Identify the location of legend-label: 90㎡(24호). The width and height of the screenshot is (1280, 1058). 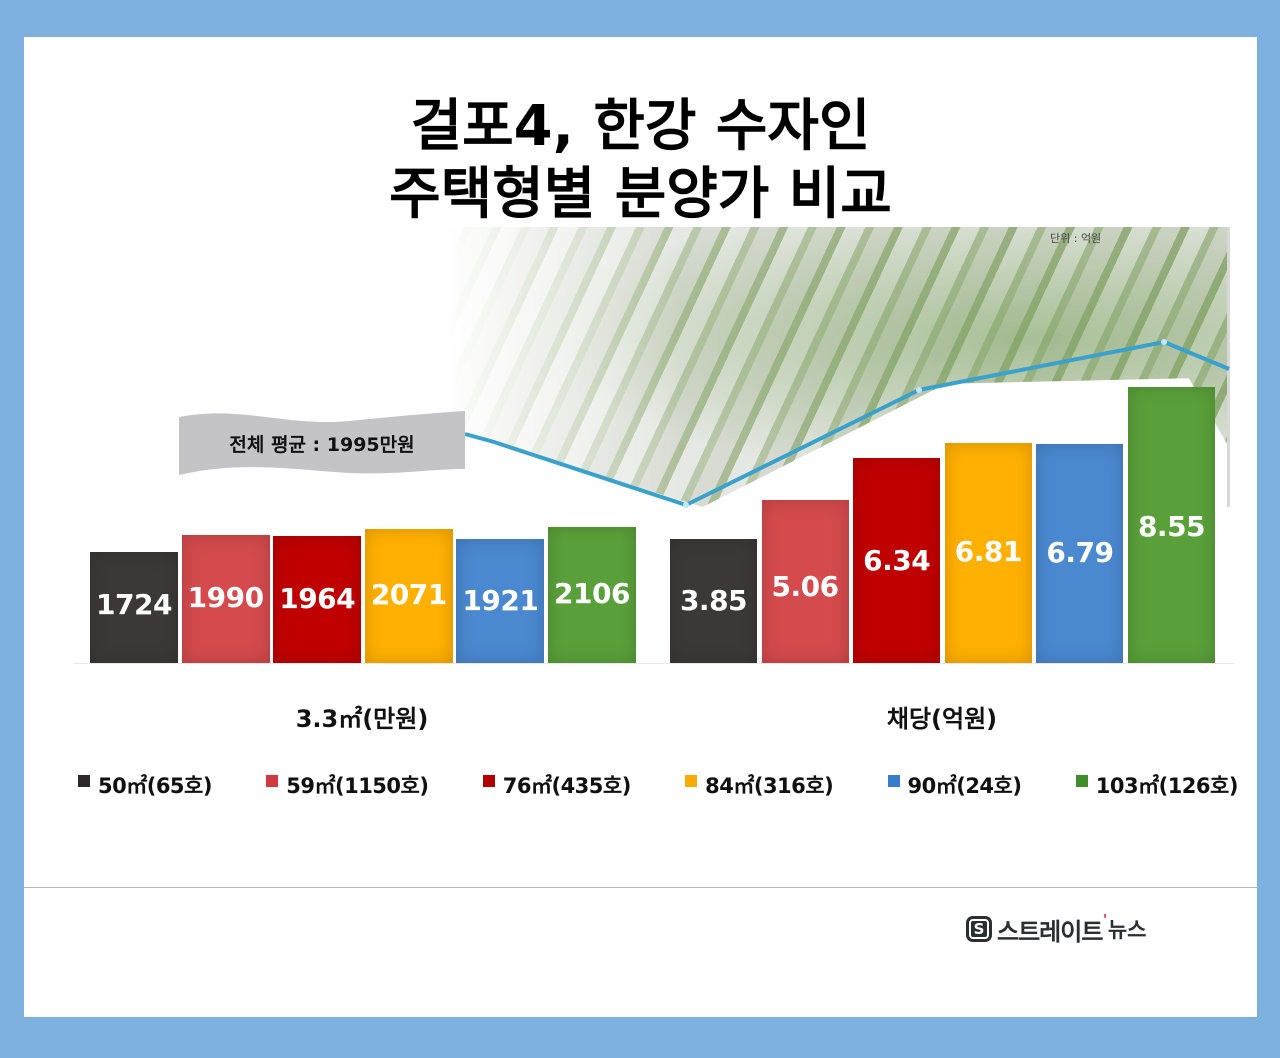
(964, 786).